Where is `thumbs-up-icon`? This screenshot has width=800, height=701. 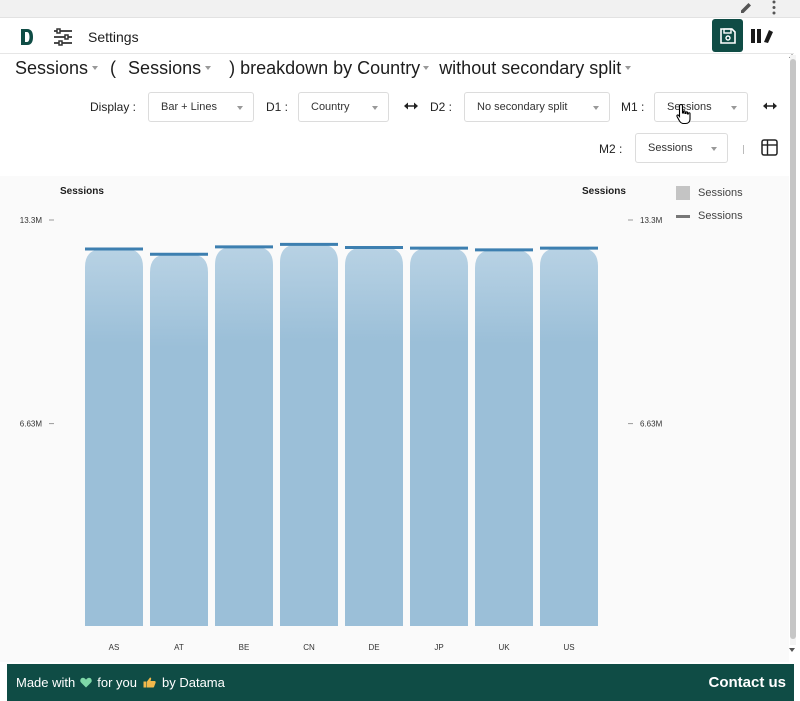
thumbs-up-icon is located at coordinates (149, 682).